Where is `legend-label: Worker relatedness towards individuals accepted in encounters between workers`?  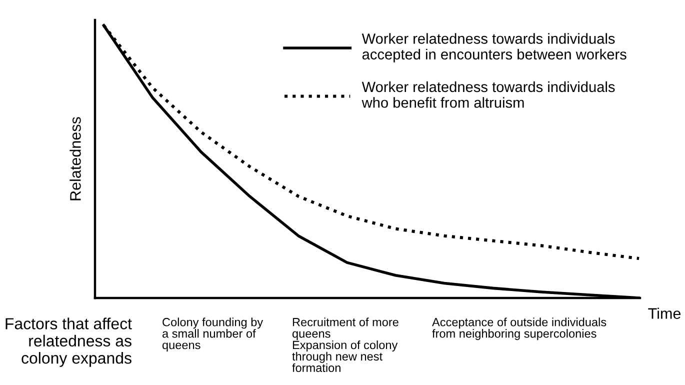
legend-label: Worker relatedness towards individuals accepted in encounters between workers is located at coordinates (494, 47).